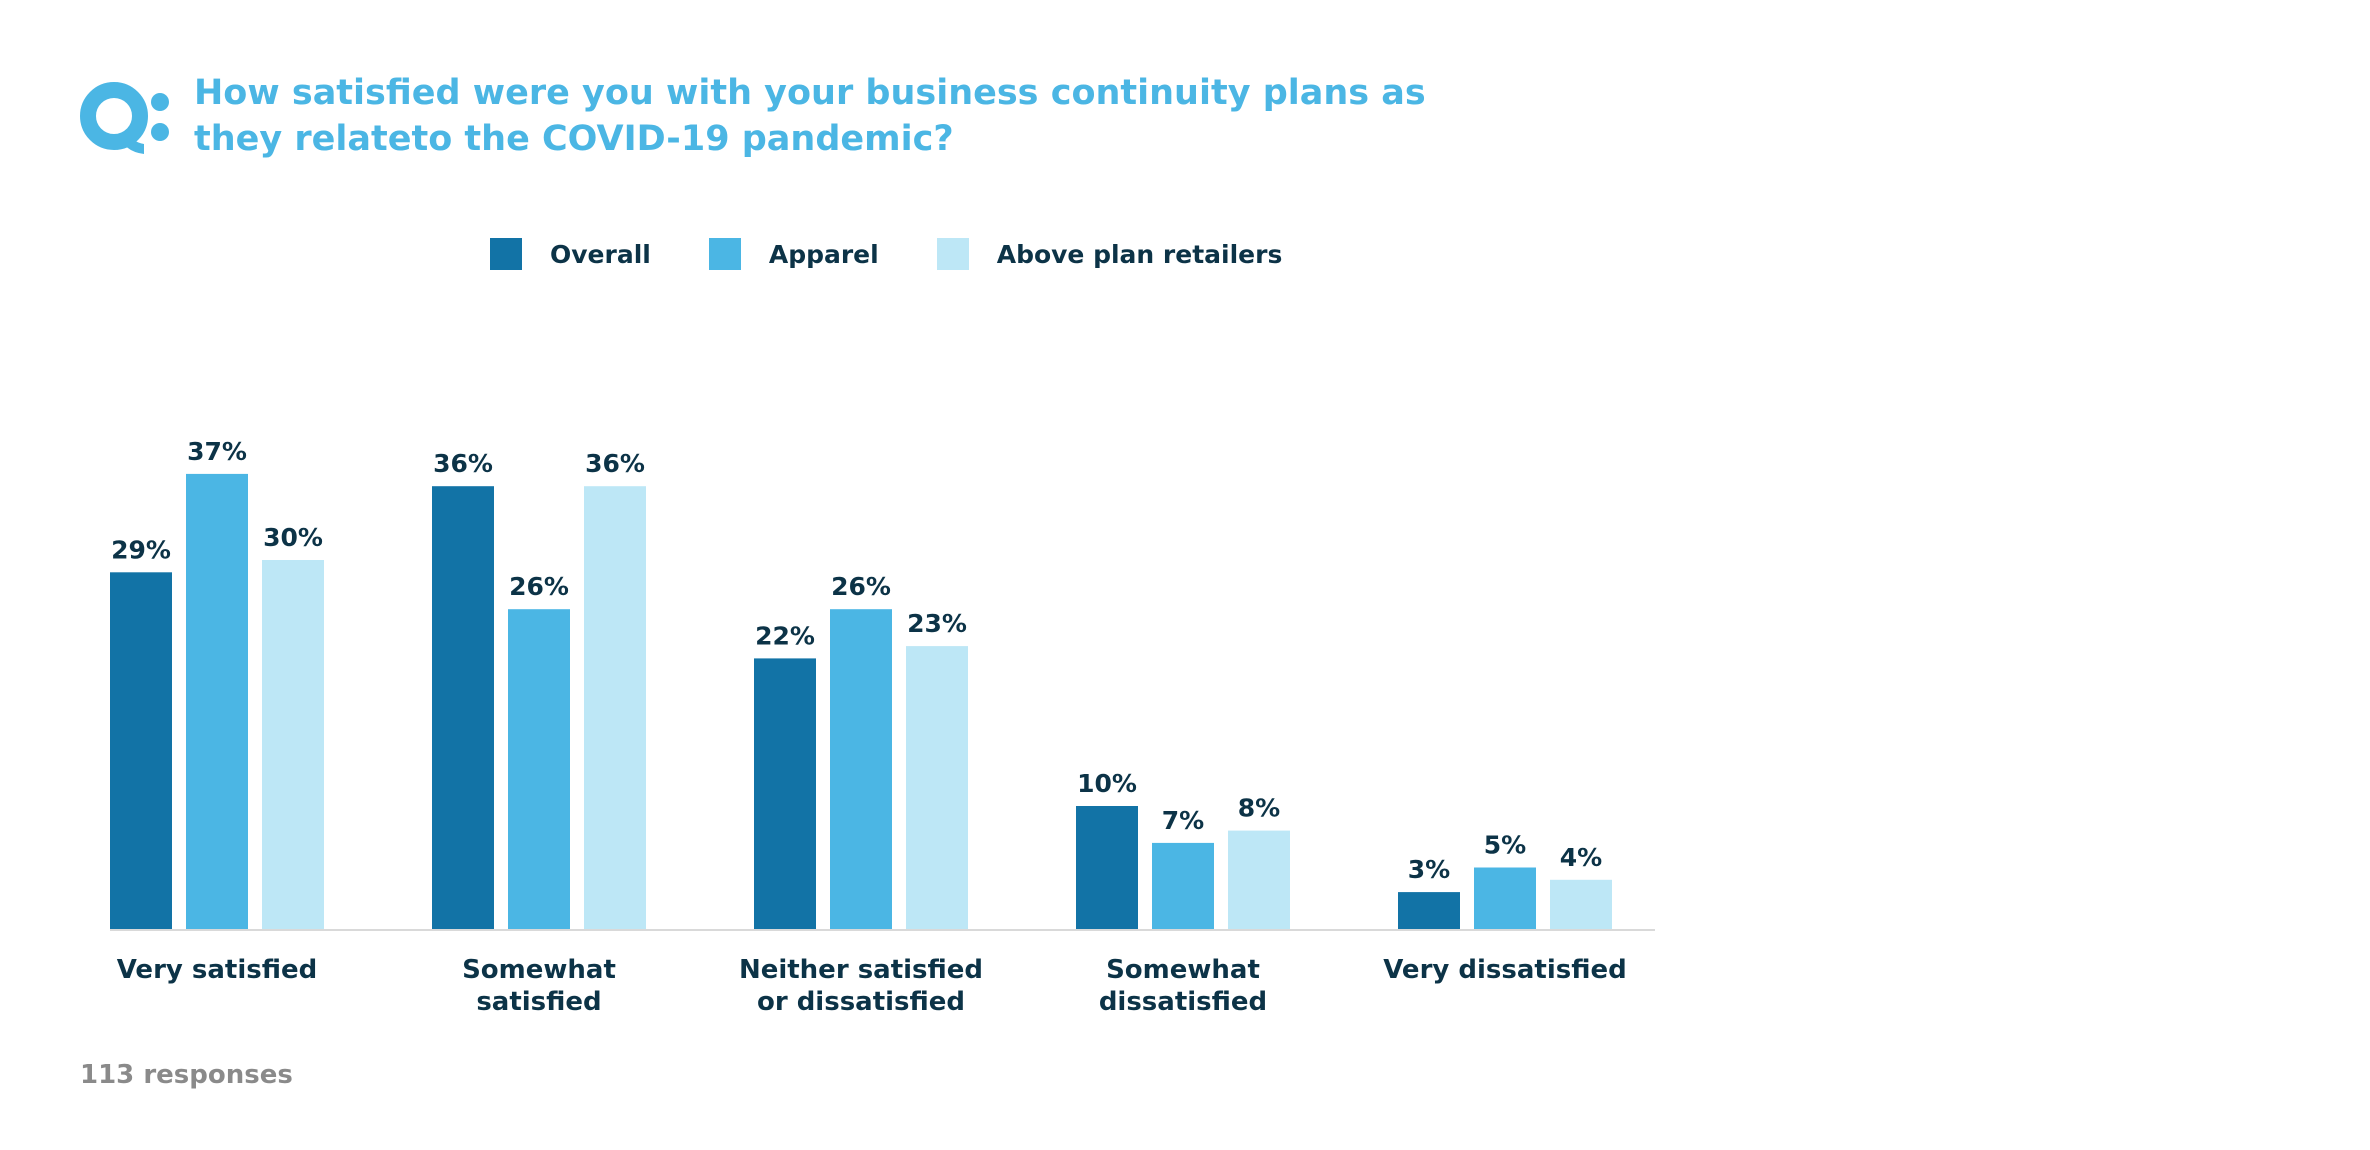 This screenshot has height=1150, width=2370. What do you see at coordinates (1183, 820) in the screenshot?
I see `data-label: 7%` at bounding box center [1183, 820].